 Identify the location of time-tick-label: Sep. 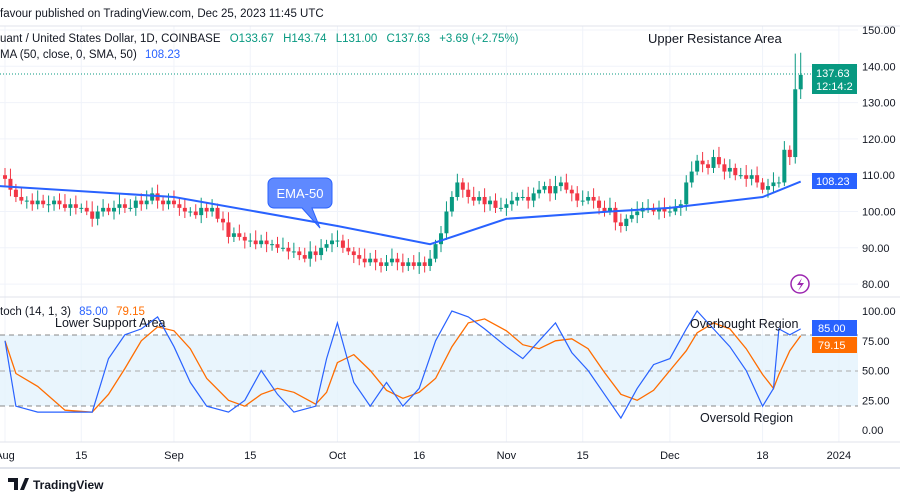
(174, 456).